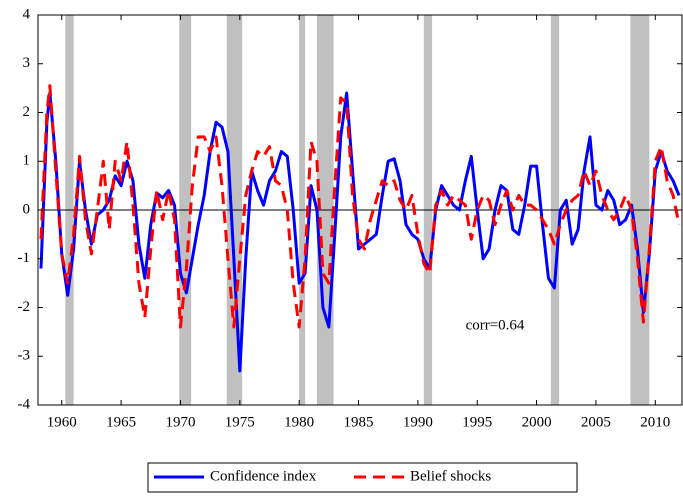  What do you see at coordinates (27, 161) in the screenshot?
I see `y-tick-label: 1` at bounding box center [27, 161].